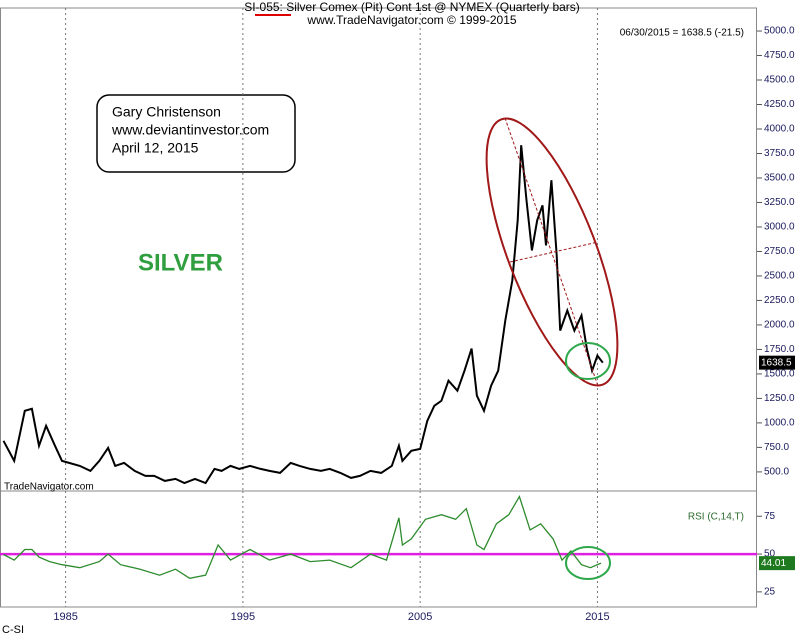 The width and height of the screenshot is (800, 637). I want to click on annotation: April 12, 2015, so click(155, 148).